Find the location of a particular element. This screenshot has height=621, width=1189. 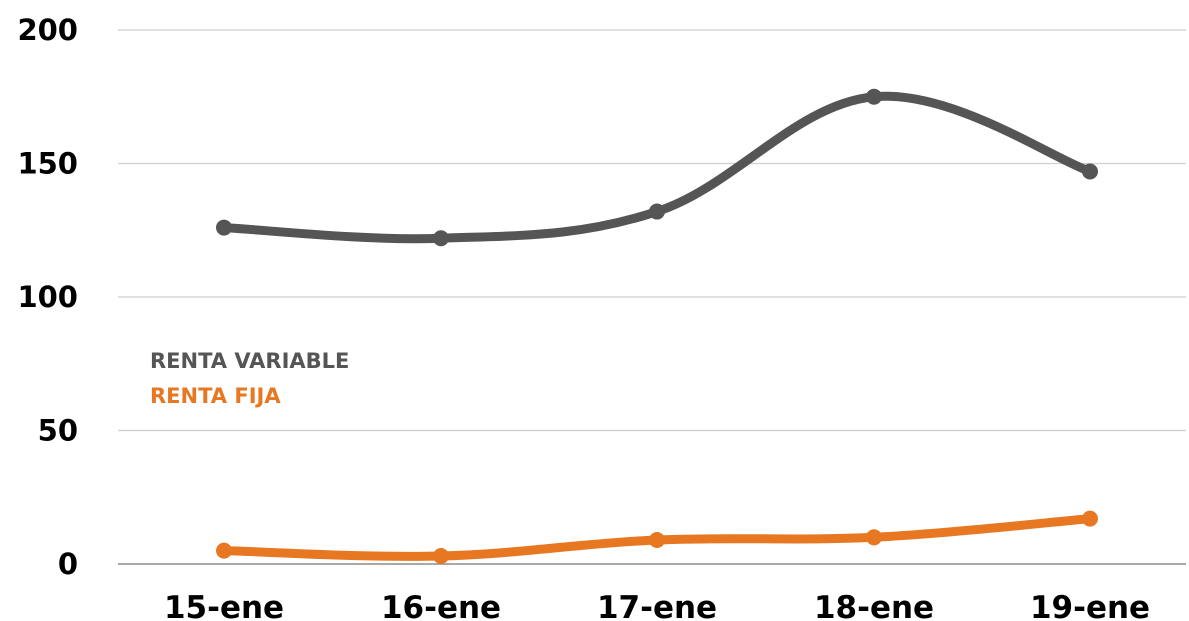

legend-entry: RENTA VARIABLE is located at coordinates (249, 361).